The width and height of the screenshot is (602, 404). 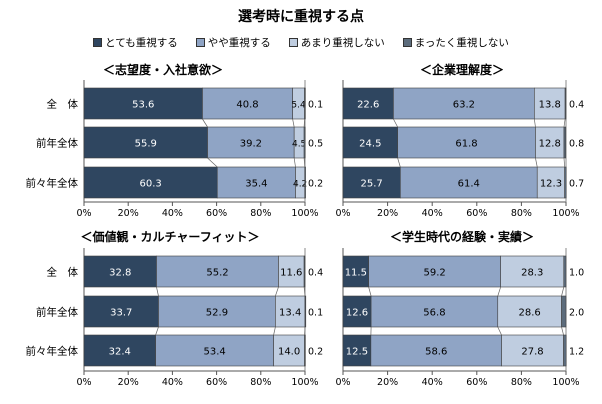 What do you see at coordinates (464, 105) in the screenshot?
I see `data-label: 63.2` at bounding box center [464, 105].